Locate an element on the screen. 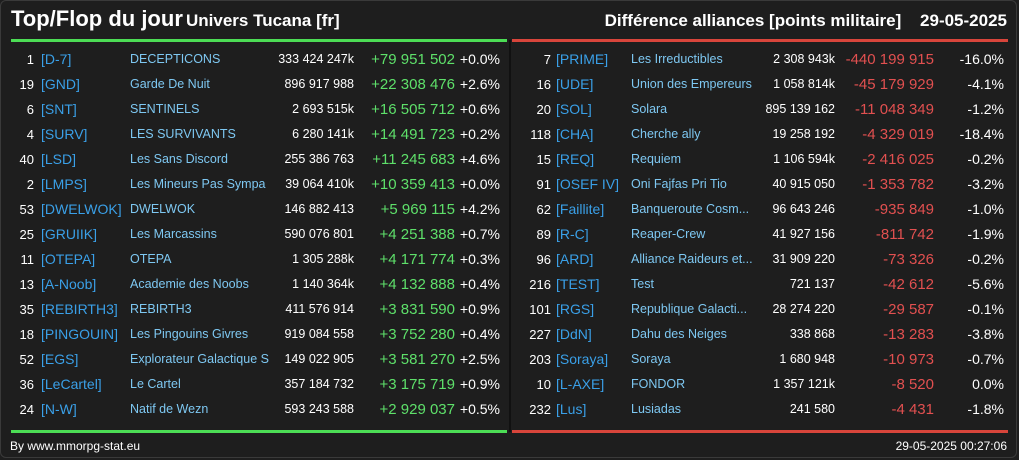  alliance-tag-link: [LMPS] is located at coordinates (64, 184).